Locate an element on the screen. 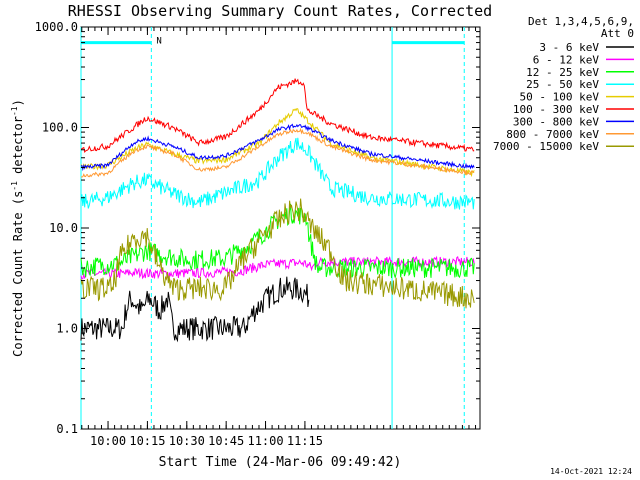 The height and width of the screenshot is (480, 640). legend-header-attenuator: Att 0 is located at coordinates (617, 33).